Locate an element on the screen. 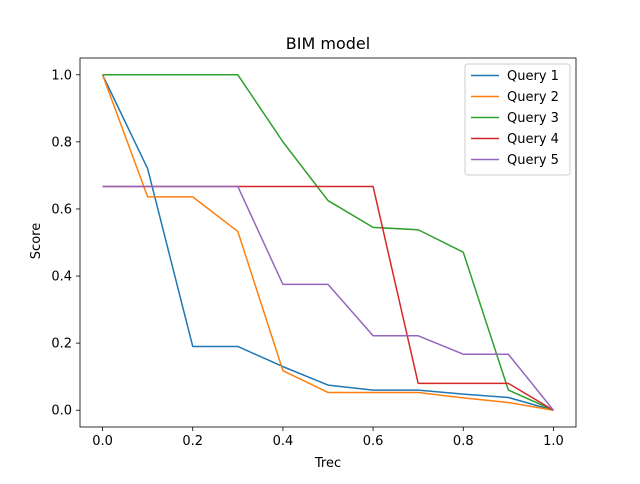 Image resolution: width=640 pixels, height=484 pixels. x-tick-label: 1.0 is located at coordinates (553, 441).